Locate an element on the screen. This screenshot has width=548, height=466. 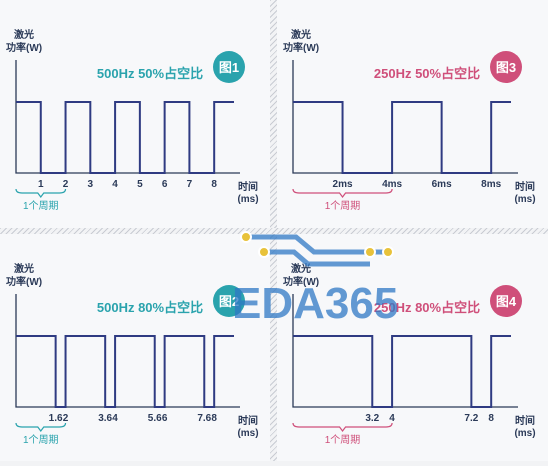
figure-badge-label: 图3 is located at coordinates (506, 67).